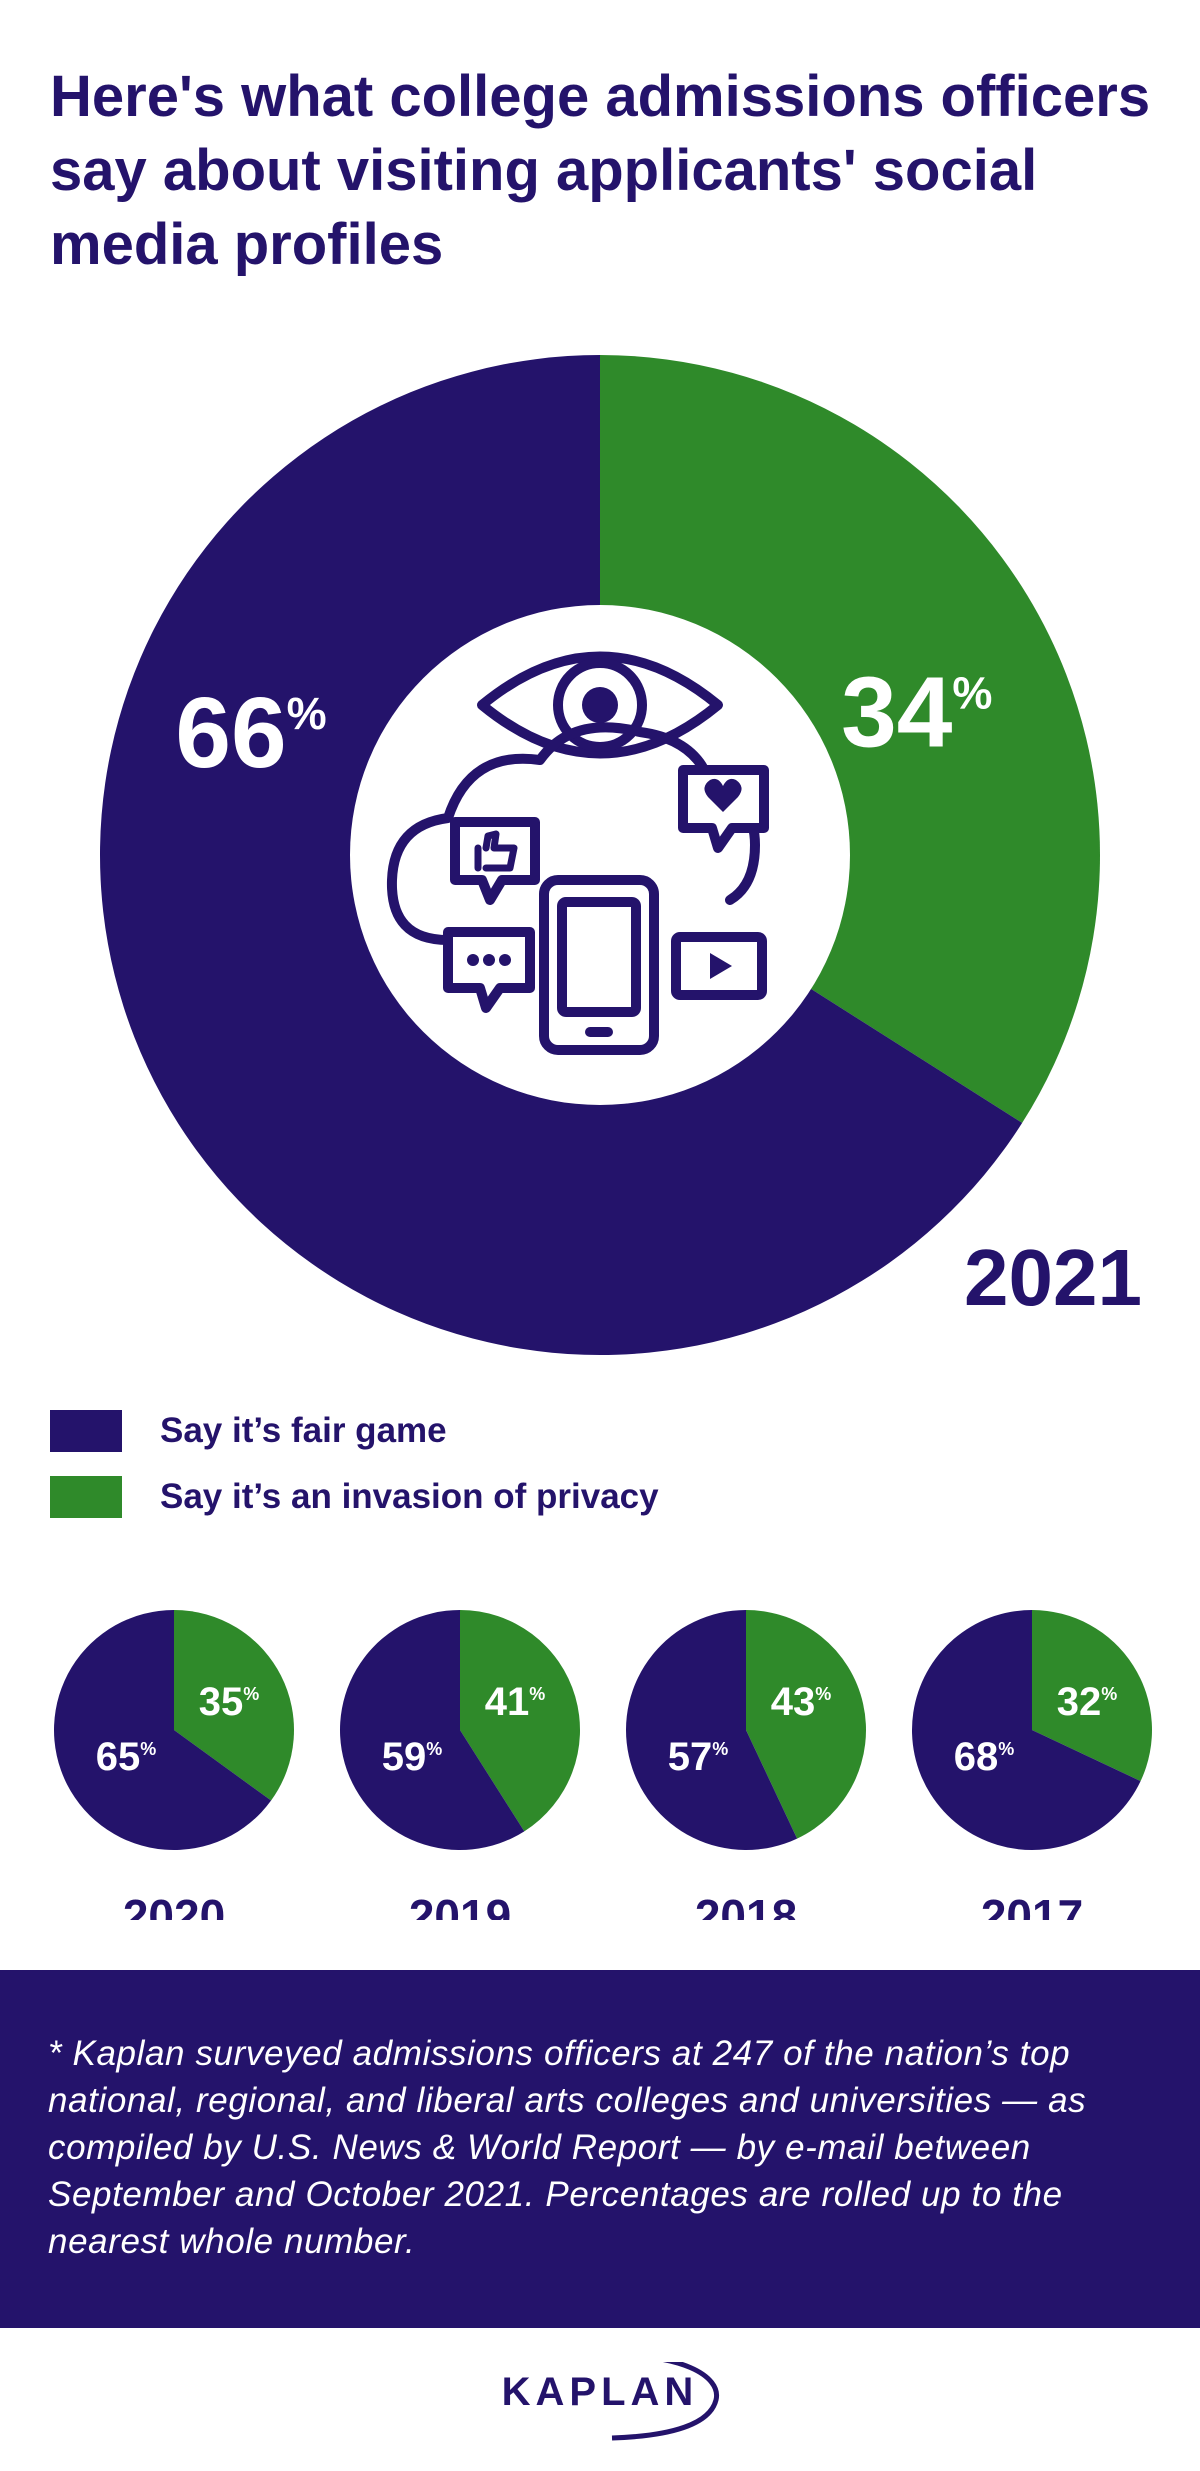 The height and width of the screenshot is (2471, 1200). Describe the element at coordinates (86, 1431) in the screenshot. I see `legend-swatch-fair-game` at that location.